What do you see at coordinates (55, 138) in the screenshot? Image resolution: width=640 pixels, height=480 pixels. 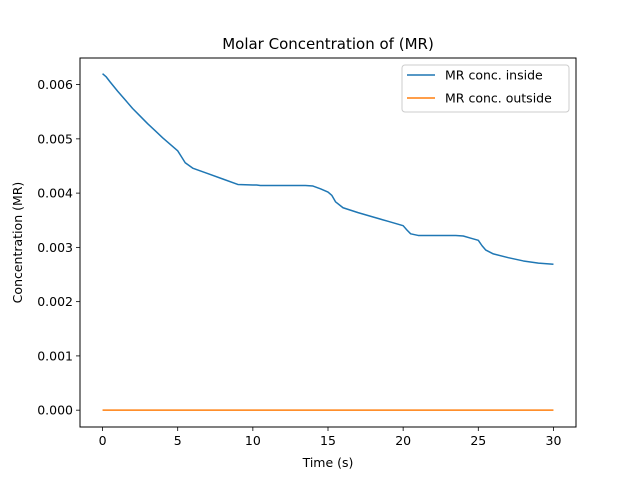 I see `y-tick-label: 0.005` at bounding box center [55, 138].